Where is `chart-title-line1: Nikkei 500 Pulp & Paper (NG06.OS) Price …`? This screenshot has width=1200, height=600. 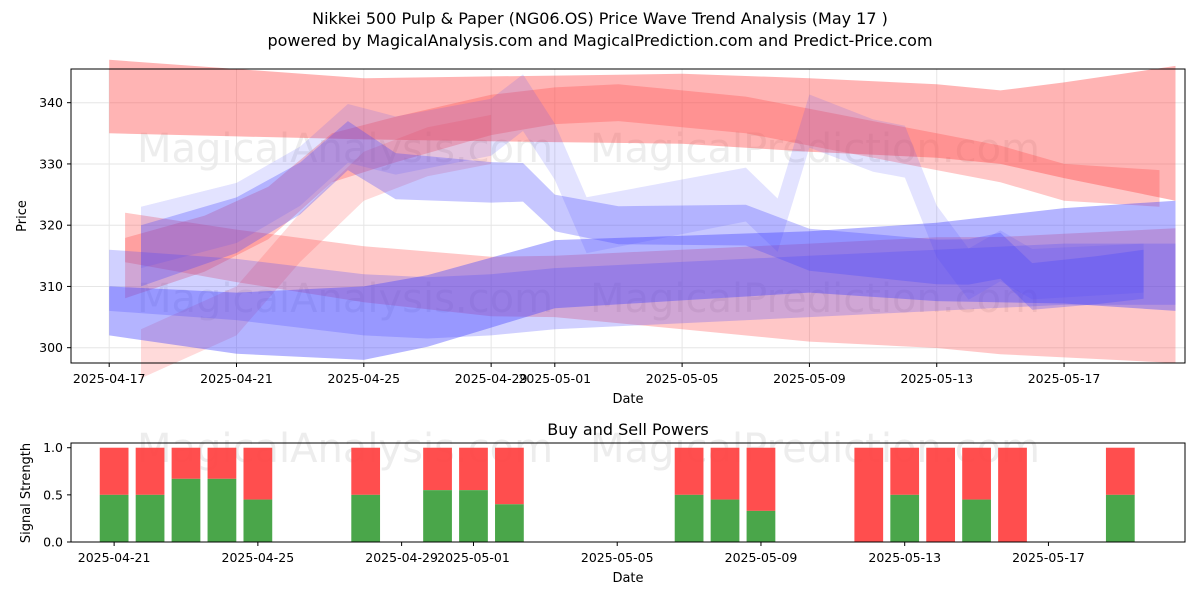
chart-title-line1: Nikkei 500 Pulp & Paper (NG06.OS) Price … is located at coordinates (600, 18).